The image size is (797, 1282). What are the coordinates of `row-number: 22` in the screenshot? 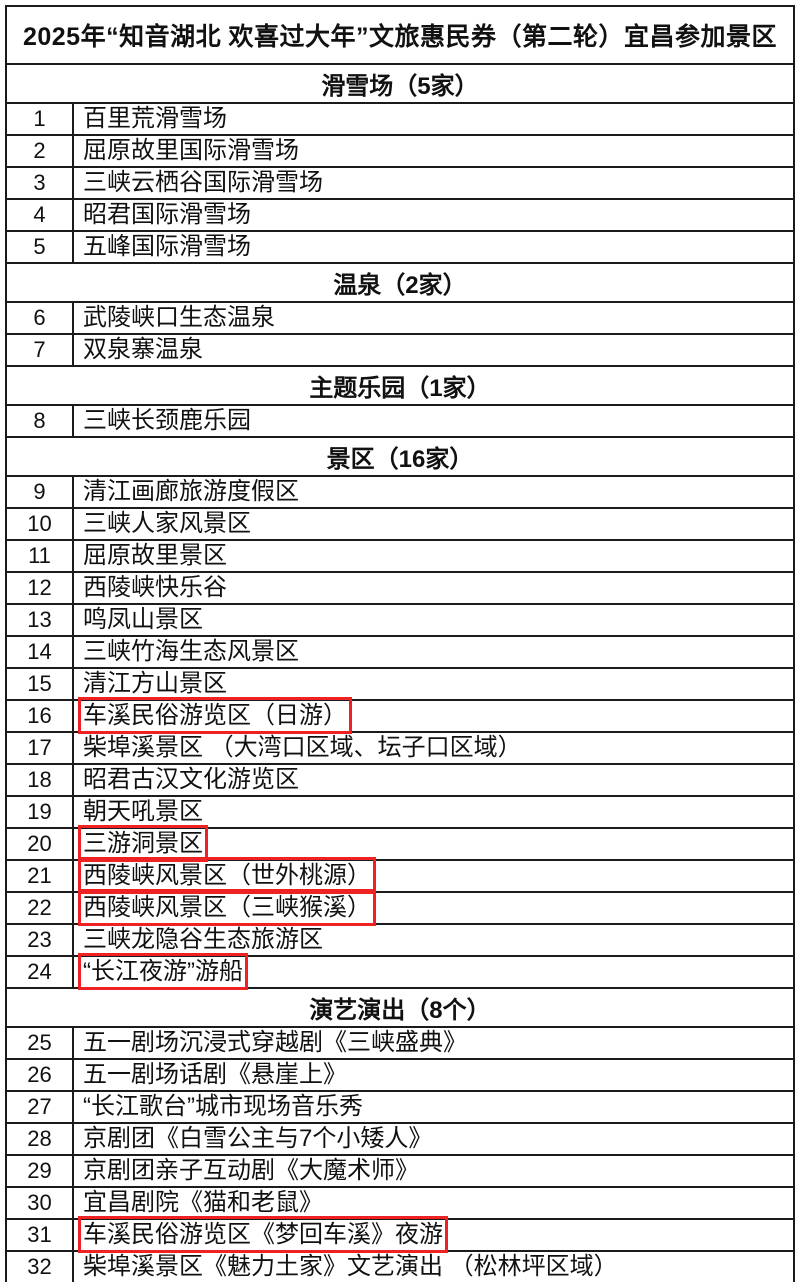 It's located at (39, 908).